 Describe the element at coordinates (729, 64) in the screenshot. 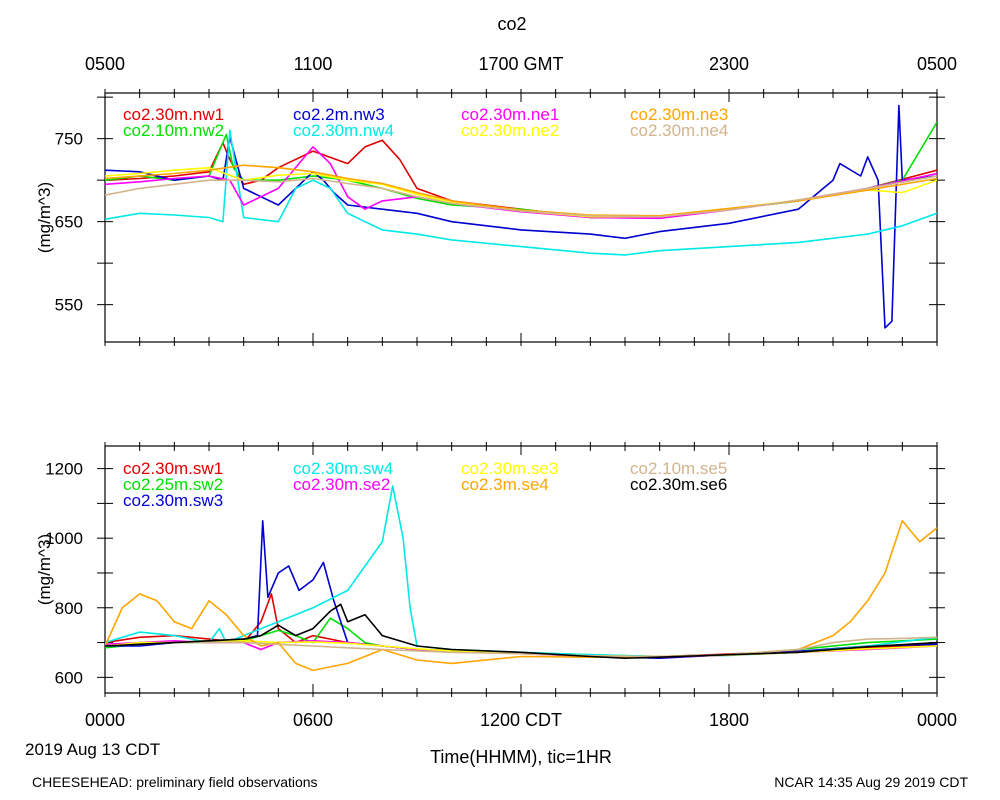

I see `top-x-tick-label: 2300` at that location.